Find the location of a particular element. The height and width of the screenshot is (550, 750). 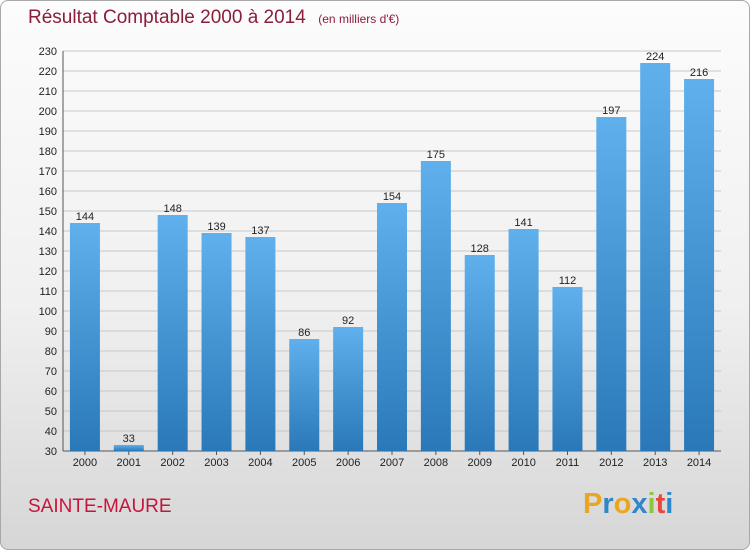

title-text: Résultat Comptable 2000 à 2014 is located at coordinates (167, 17).